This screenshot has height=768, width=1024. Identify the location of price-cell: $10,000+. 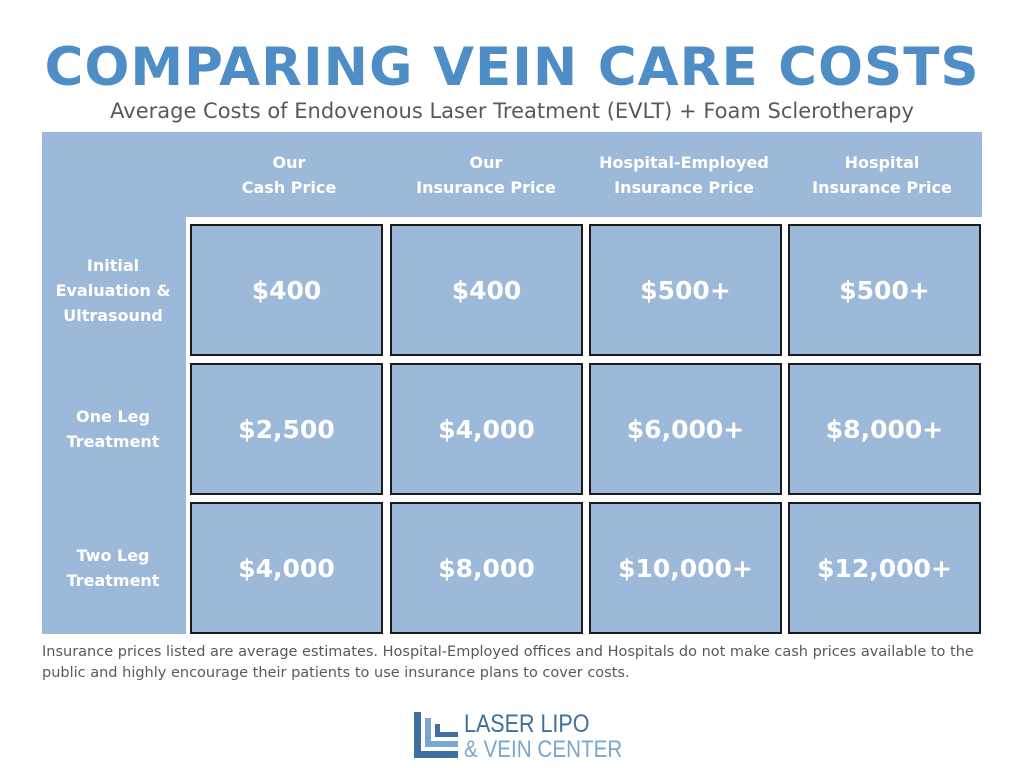
(685, 568).